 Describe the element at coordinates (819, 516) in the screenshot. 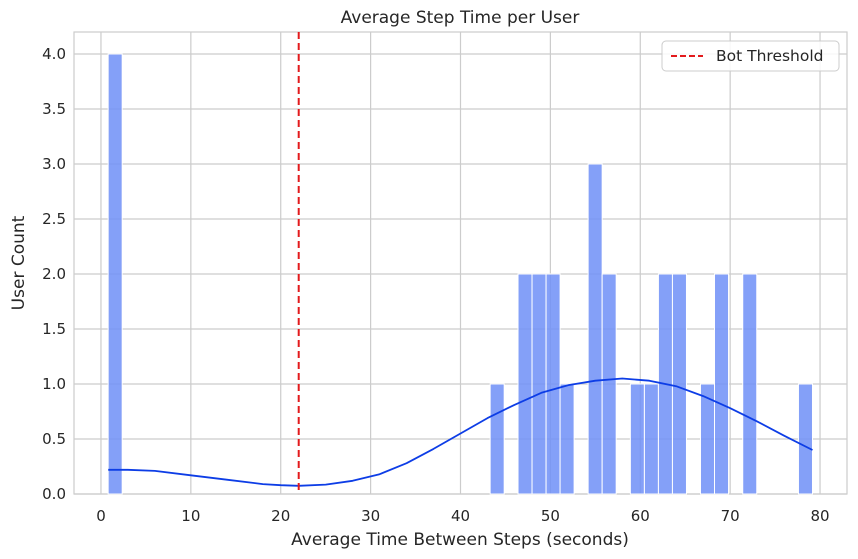

I see `x-tick-label: 80` at that location.